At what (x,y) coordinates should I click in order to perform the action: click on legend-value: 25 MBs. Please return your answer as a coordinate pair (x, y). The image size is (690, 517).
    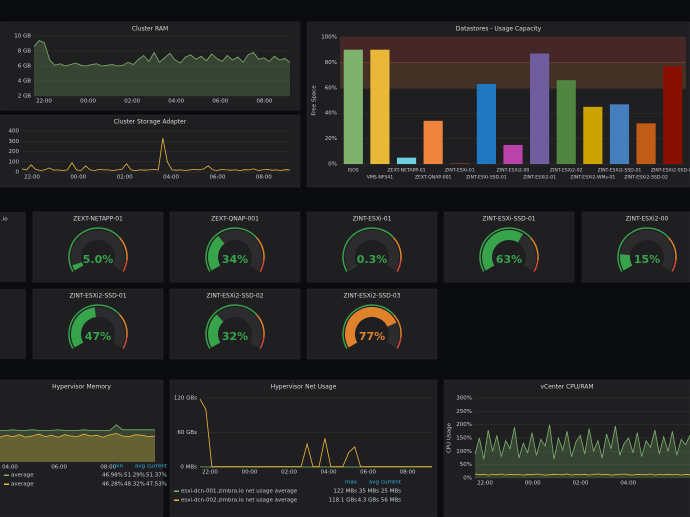
    Looking at the image, I should click on (391, 492).